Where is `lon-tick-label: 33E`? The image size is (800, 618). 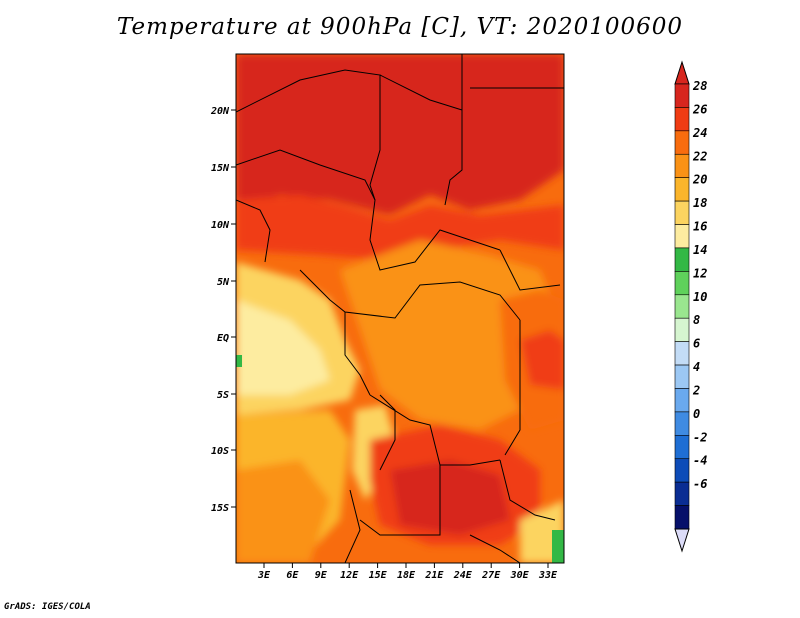 lon-tick-label: 33E is located at coordinates (548, 575).